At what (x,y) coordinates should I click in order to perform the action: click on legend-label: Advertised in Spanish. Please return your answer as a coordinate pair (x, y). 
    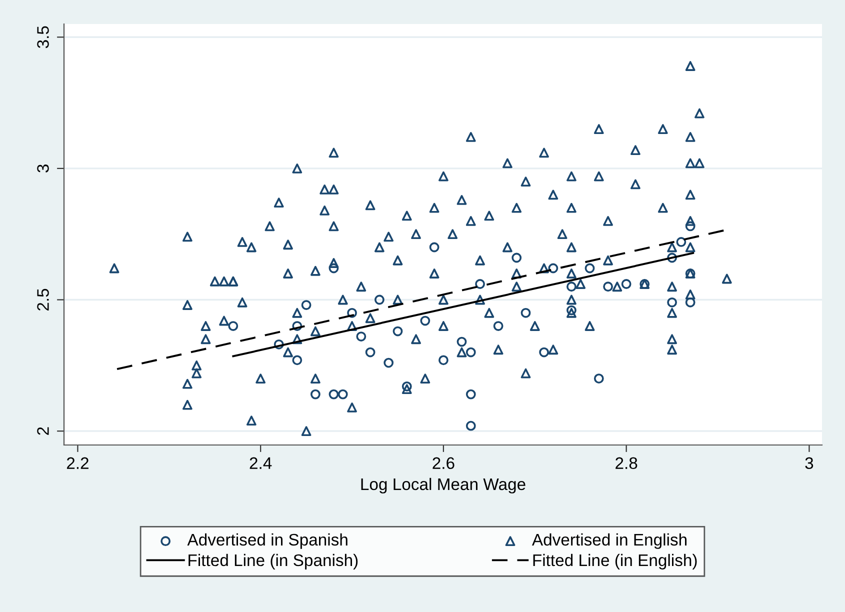
    Looking at the image, I should click on (267, 541).